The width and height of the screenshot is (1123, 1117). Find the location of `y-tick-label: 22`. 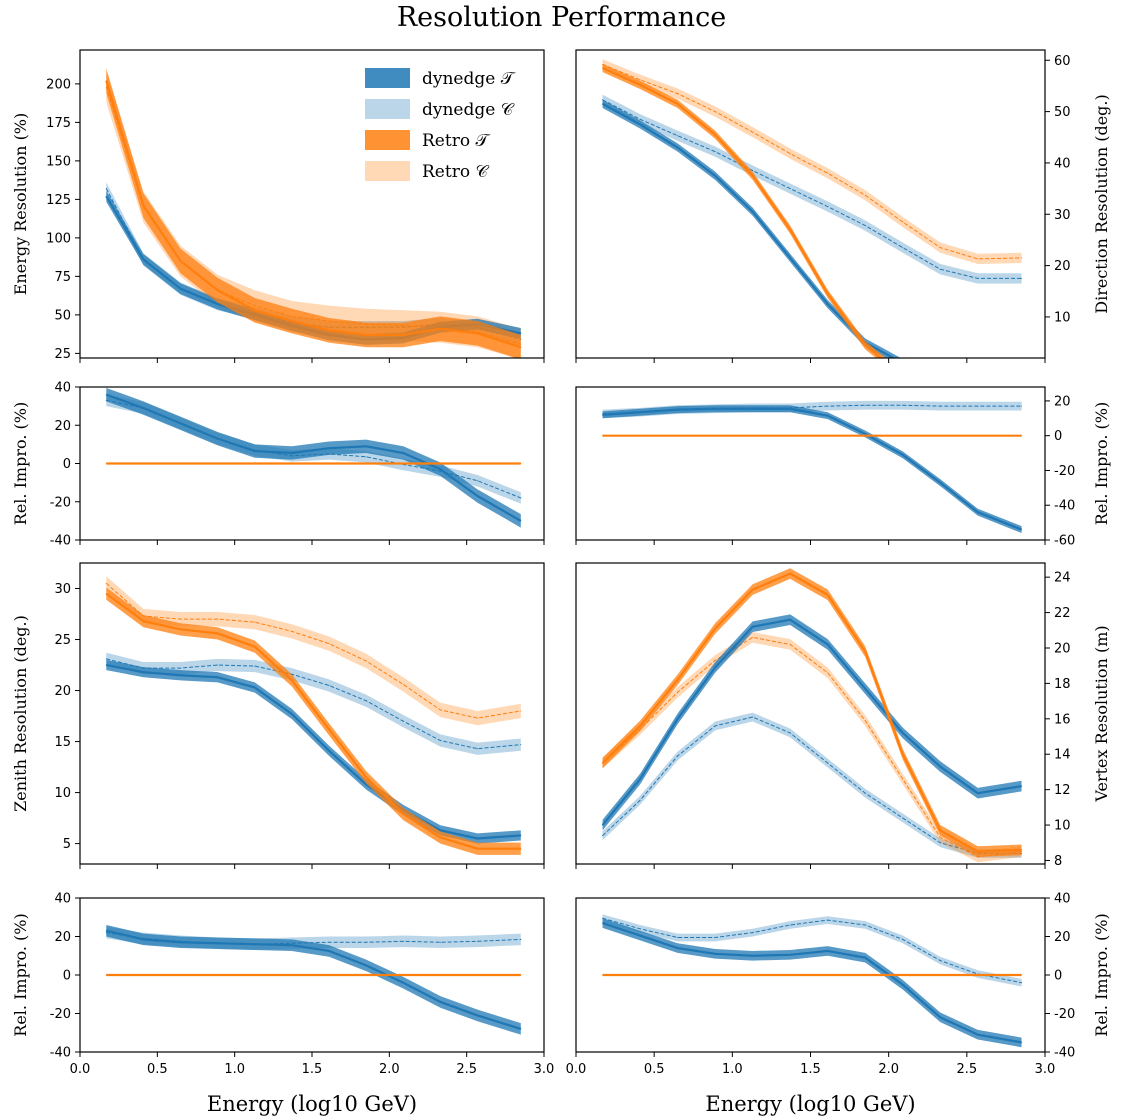

y-tick-label: 22 is located at coordinates (1062, 613).